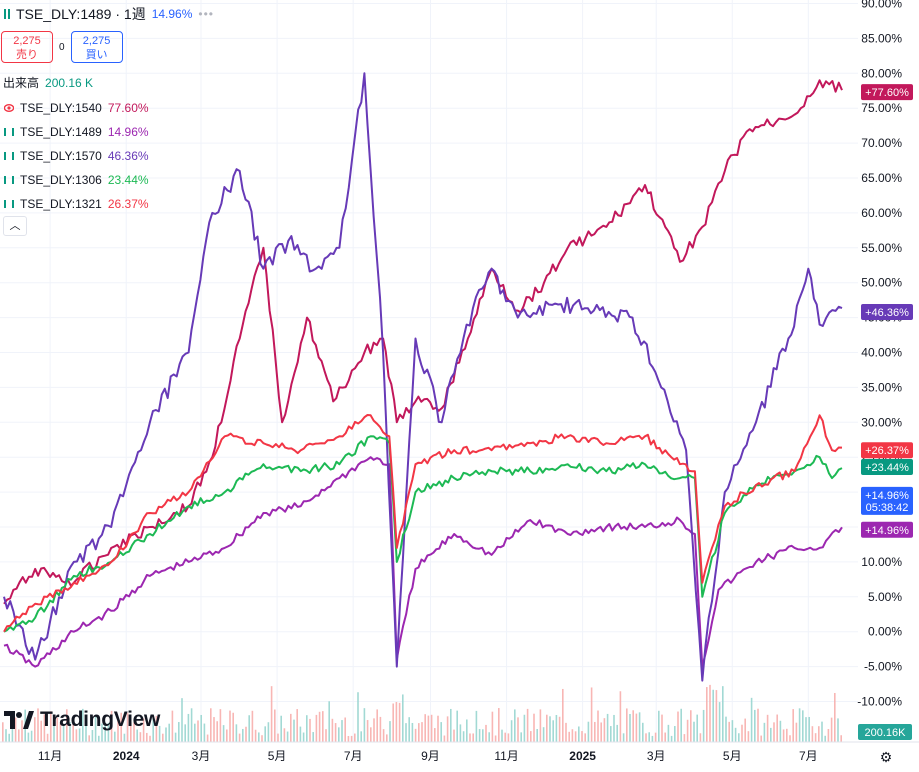 This screenshot has width=919, height=772. Describe the element at coordinates (61, 204) in the screenshot. I see `legend-symbol: TSE_DLY:1321` at that location.